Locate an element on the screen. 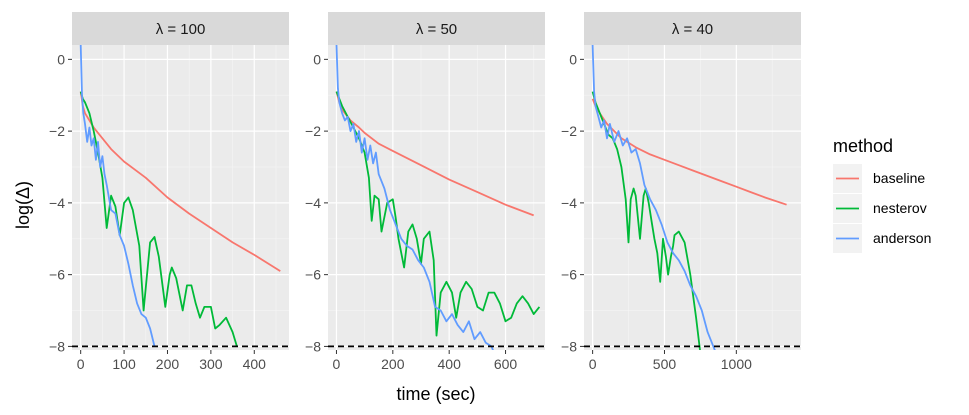  facet-strip-label: λ = 40 is located at coordinates (692, 29).